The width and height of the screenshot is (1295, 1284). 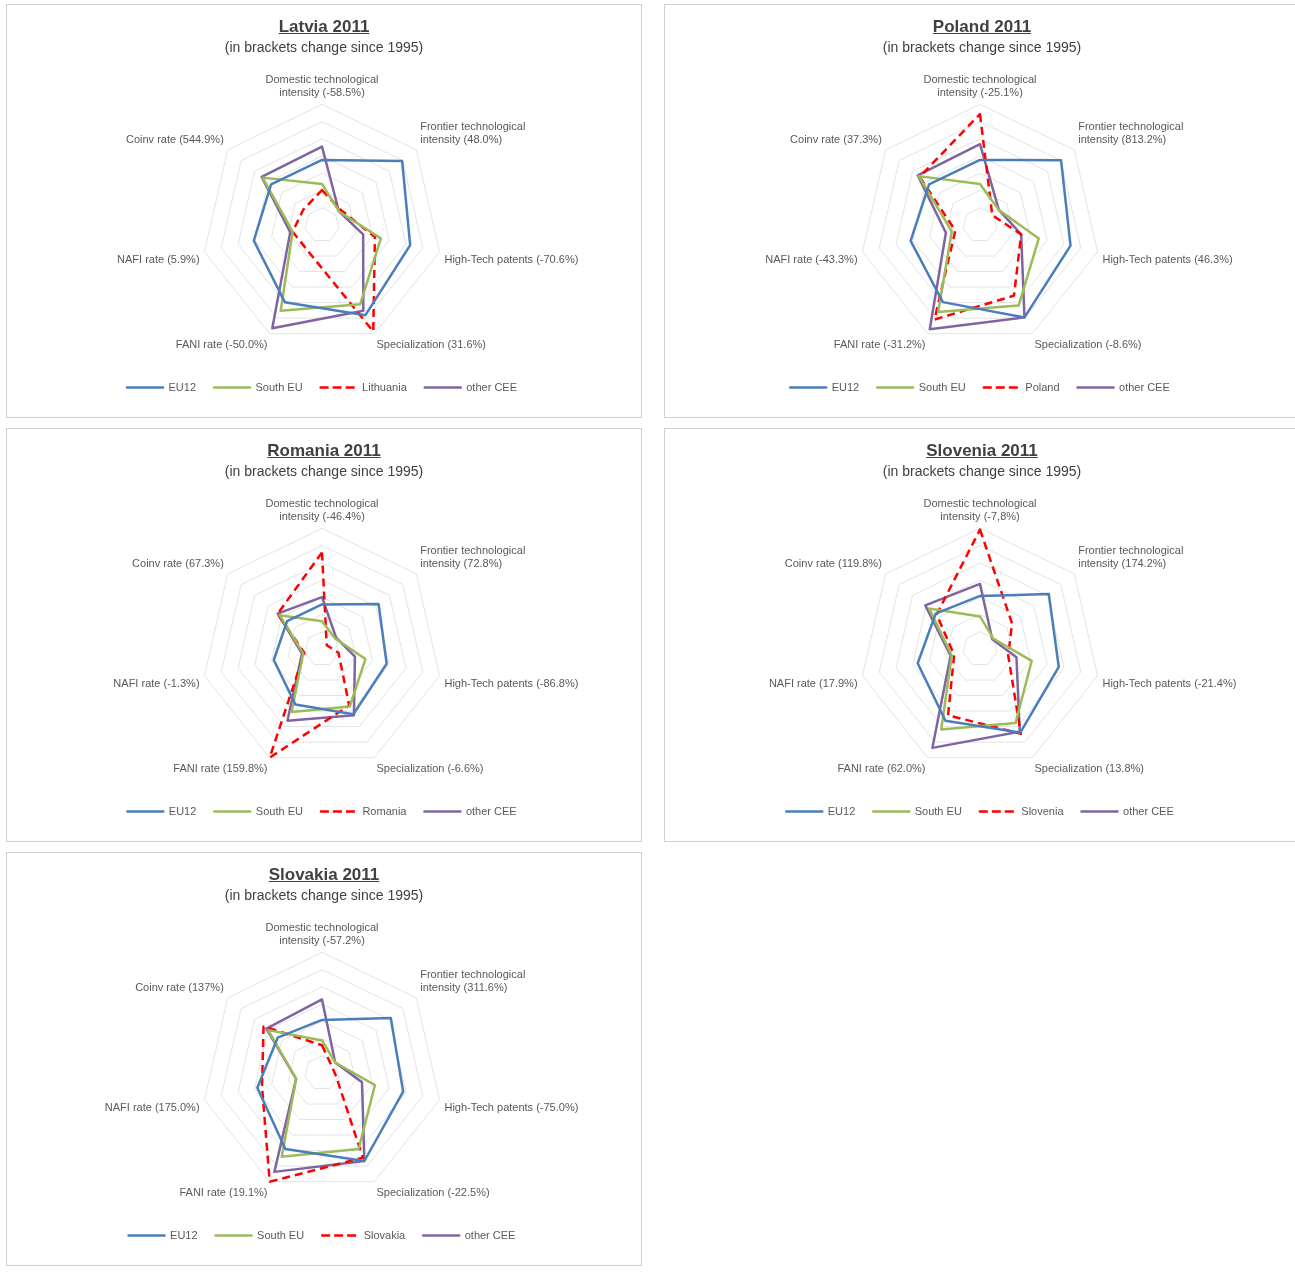 What do you see at coordinates (152, 1106) in the screenshot?
I see `spoke-label: NAFI rate (175.0%)` at bounding box center [152, 1106].